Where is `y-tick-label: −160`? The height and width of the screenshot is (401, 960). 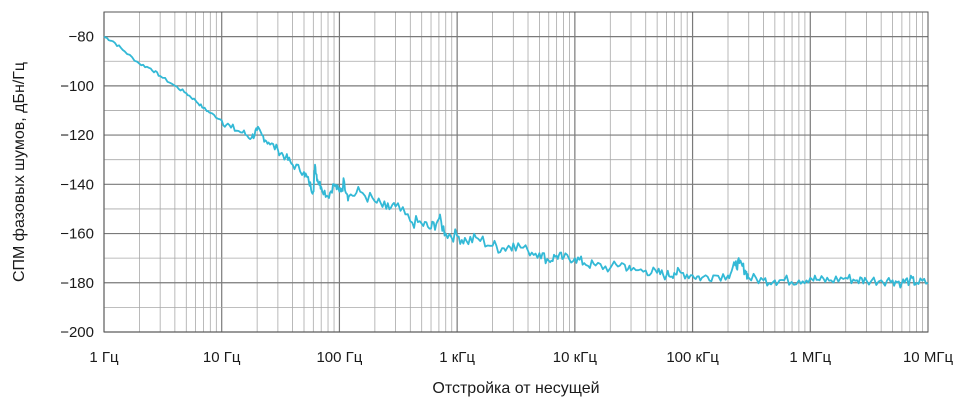
y-tick-label: −160 is located at coordinates (77, 234).